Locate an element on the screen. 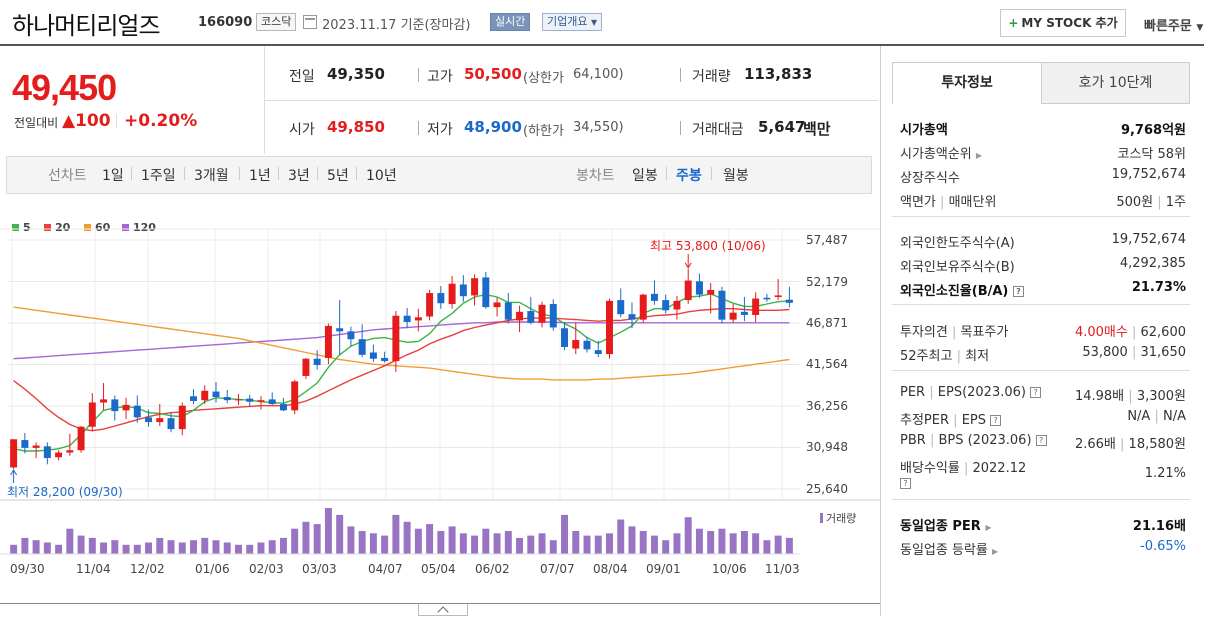  x-tick: 05/04 is located at coordinates (438, 569).